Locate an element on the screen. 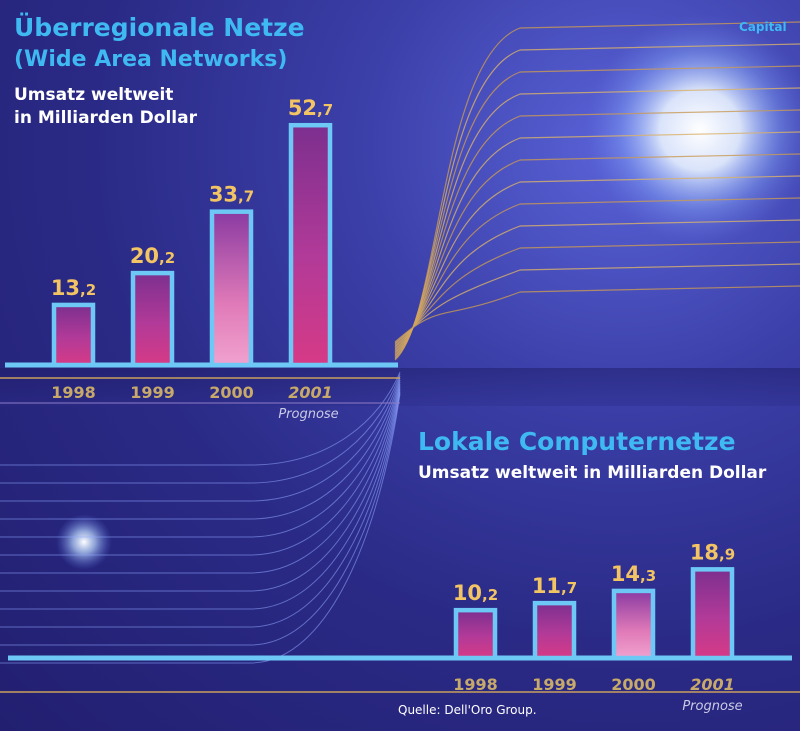  lan-title: Lokale Computernetze is located at coordinates (577, 441).